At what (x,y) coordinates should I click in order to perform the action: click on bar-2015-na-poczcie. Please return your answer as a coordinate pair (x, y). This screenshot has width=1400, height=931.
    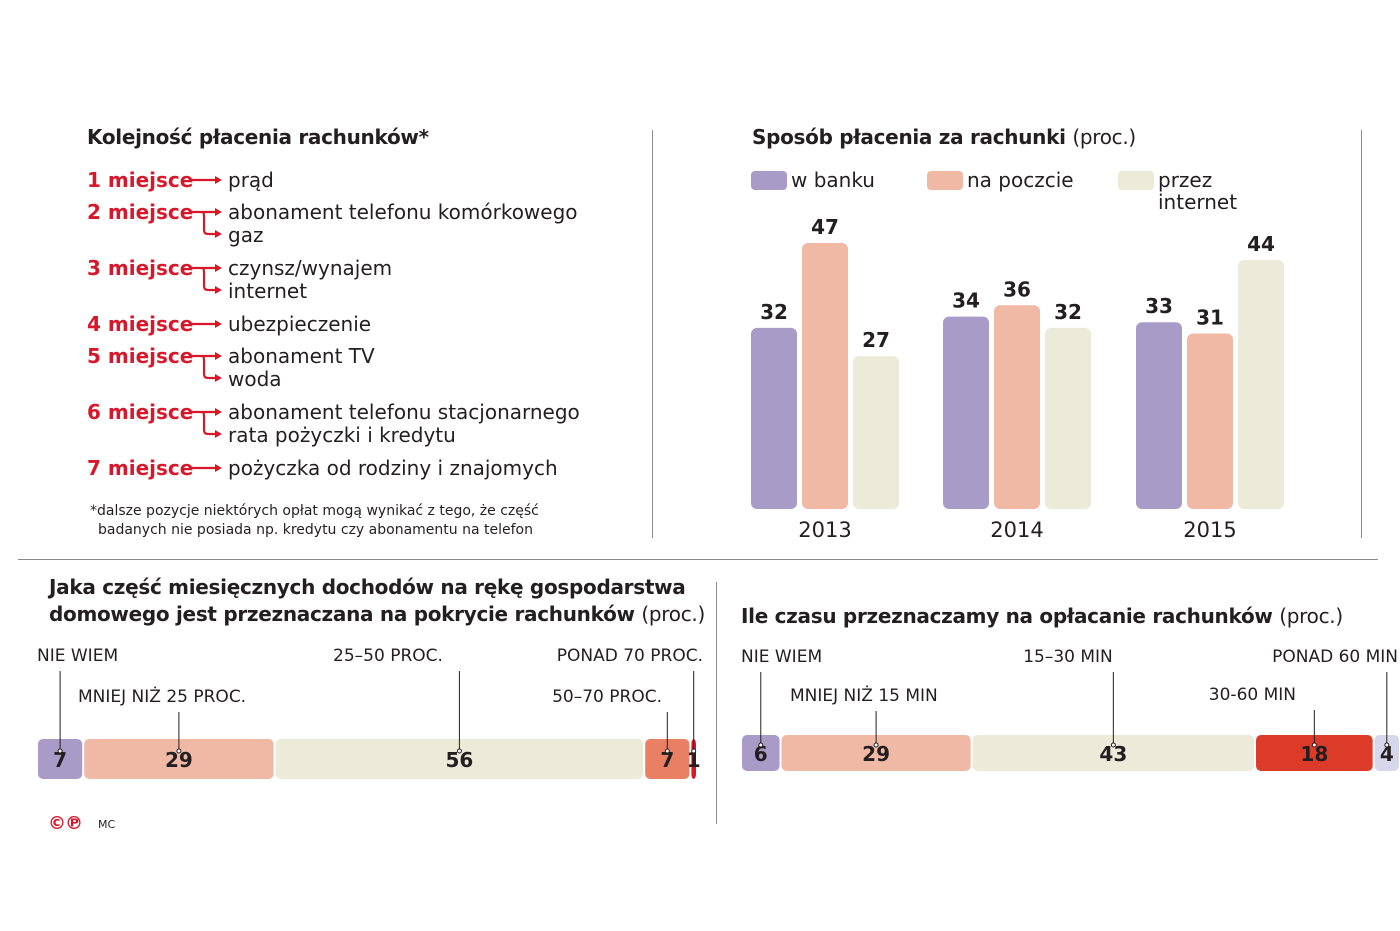
    Looking at the image, I should click on (1210, 421).